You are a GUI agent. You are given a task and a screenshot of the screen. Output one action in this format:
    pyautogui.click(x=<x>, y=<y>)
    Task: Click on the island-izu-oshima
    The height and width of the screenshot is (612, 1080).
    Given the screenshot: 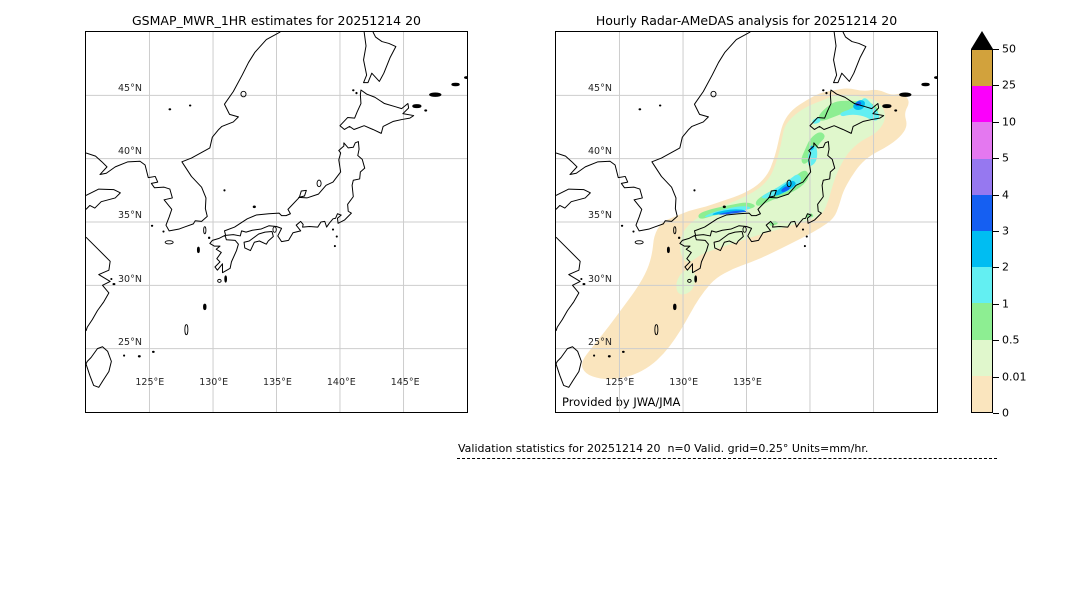 What is the action you would take?
    pyautogui.click(x=333, y=229)
    